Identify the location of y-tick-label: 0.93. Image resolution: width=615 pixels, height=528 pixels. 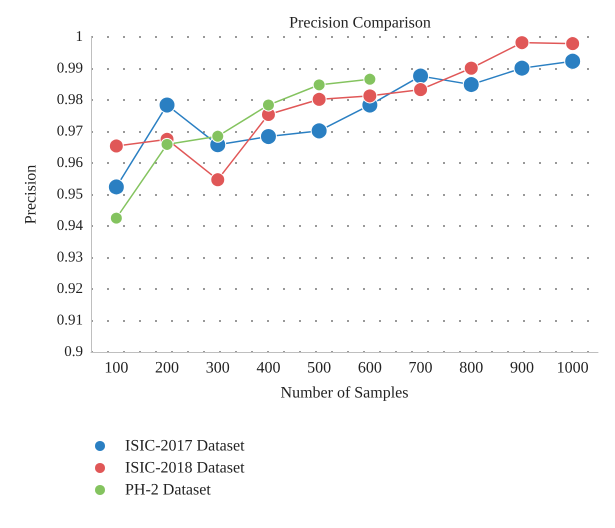
(69, 258).